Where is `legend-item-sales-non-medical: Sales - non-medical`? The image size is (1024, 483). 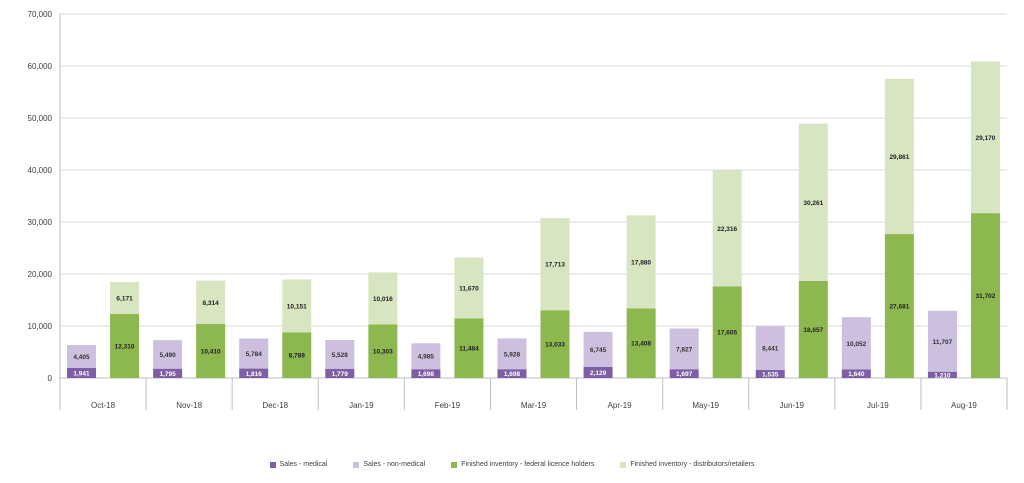 legend-item-sales-non-medical: Sales - non-medical is located at coordinates (389, 464).